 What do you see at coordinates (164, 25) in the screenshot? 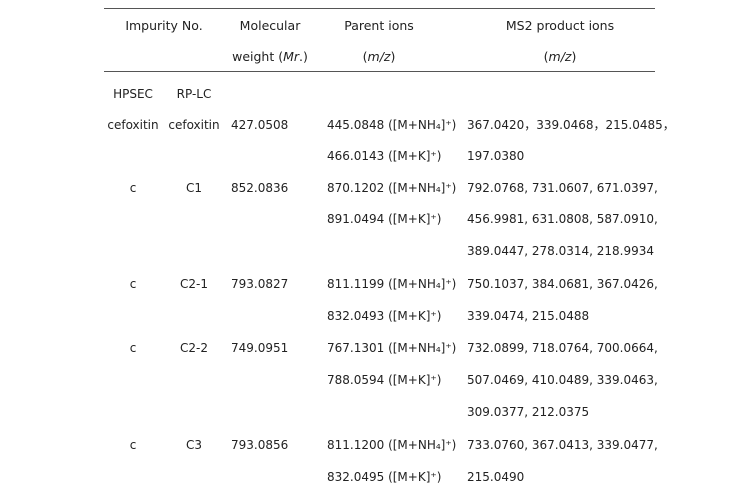
I see `header-impurity-no: Impurity No.` at bounding box center [164, 25].